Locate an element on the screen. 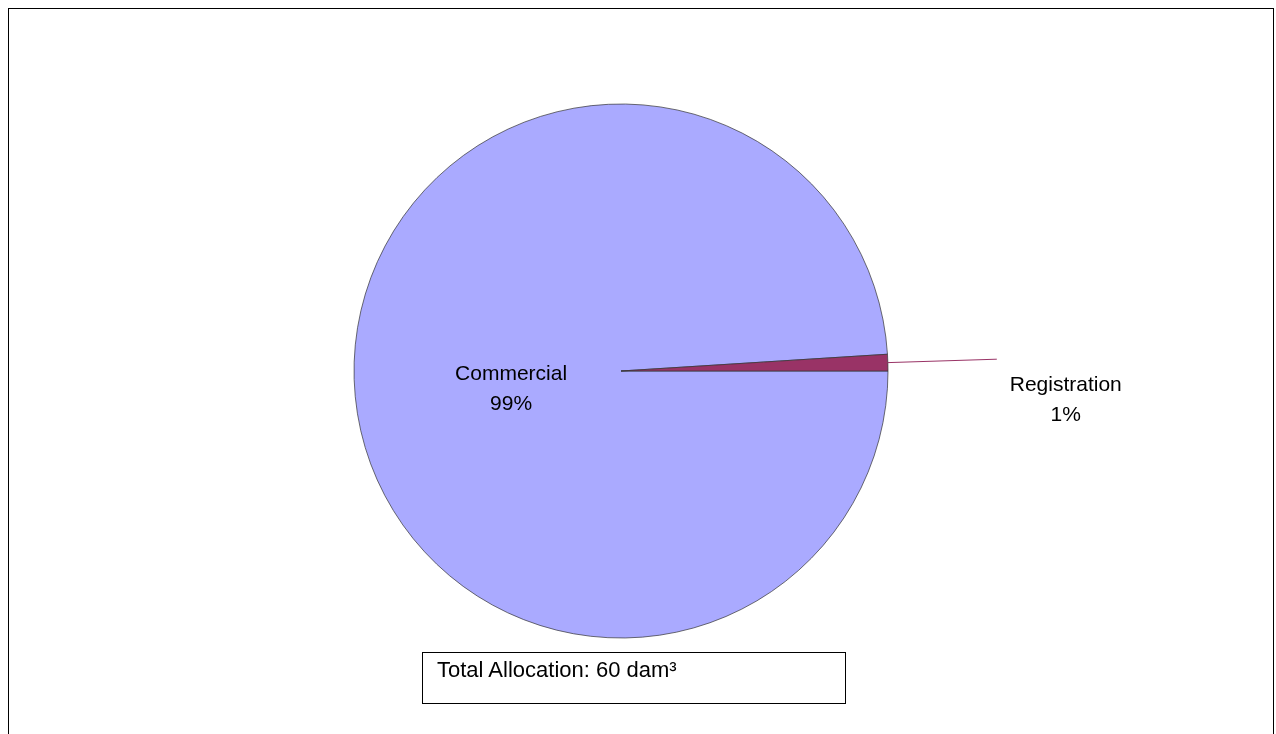  data-label: 99% is located at coordinates (511, 403).